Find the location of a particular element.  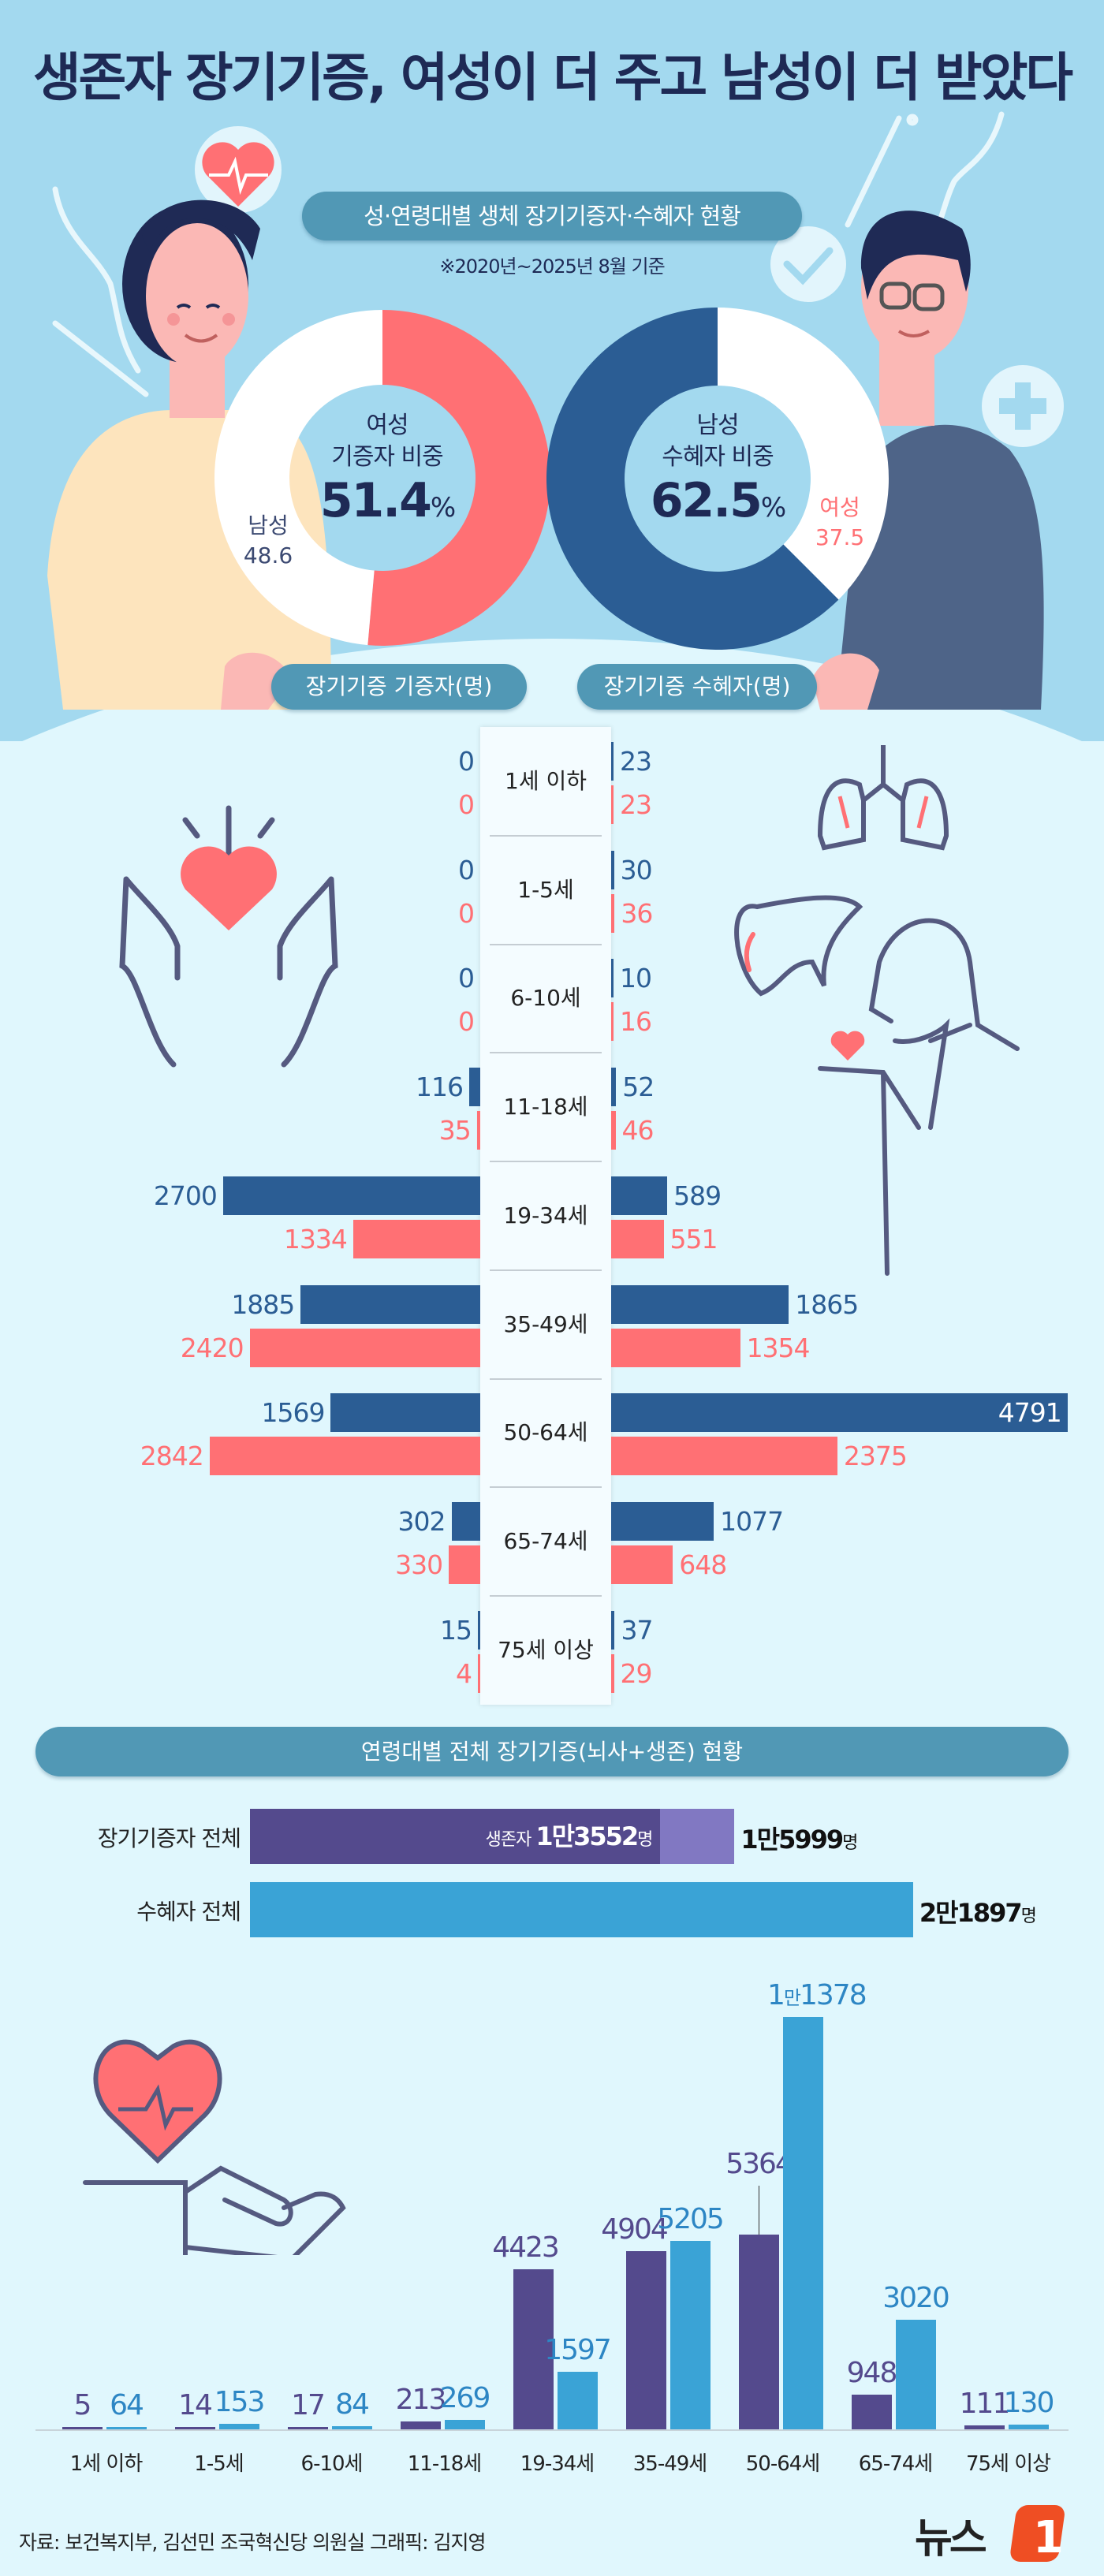

recipient-male-value: 23 is located at coordinates (636, 762).